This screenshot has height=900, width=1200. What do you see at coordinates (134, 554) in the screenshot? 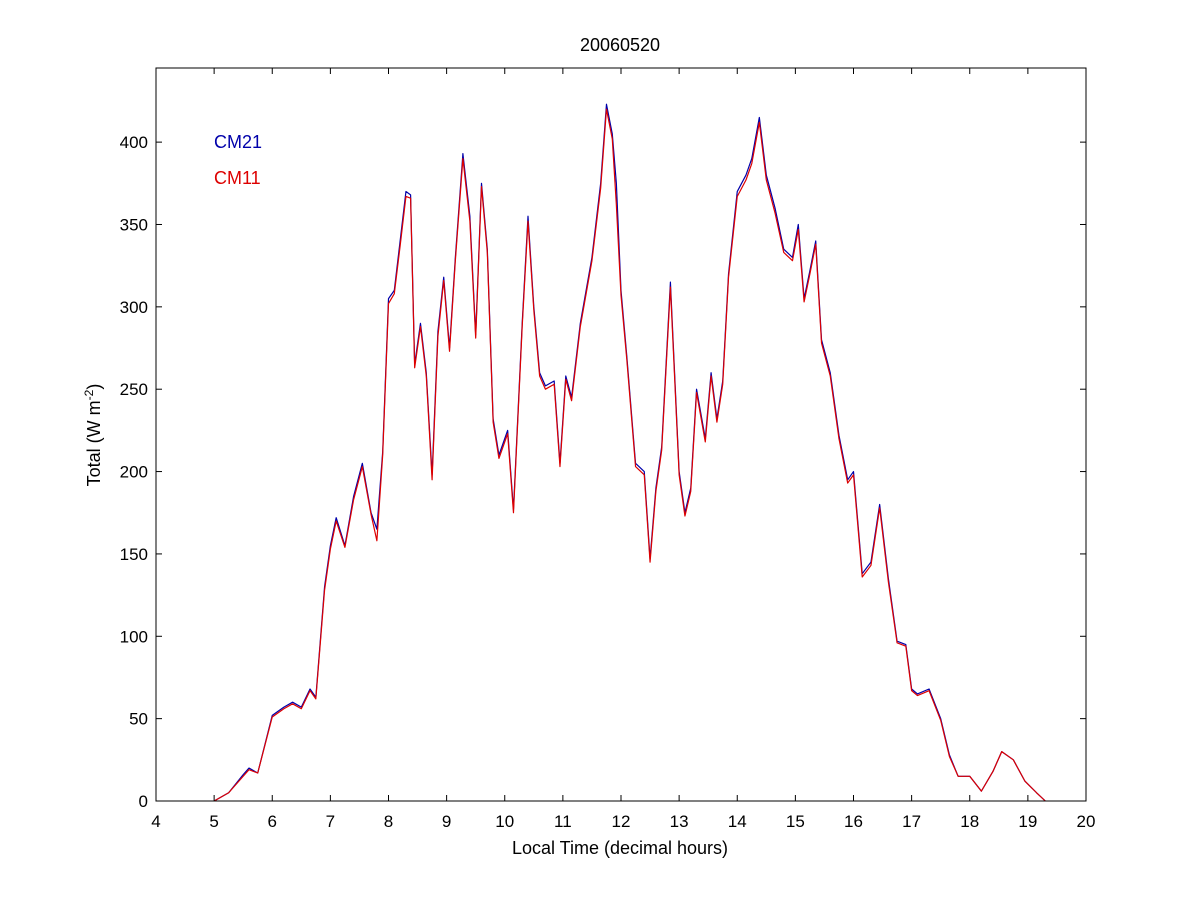
I see `y-tick-label: 150` at bounding box center [134, 554].